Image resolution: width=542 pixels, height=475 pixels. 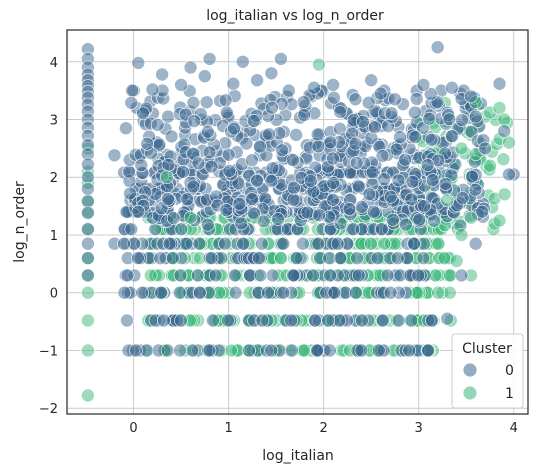 I want to click on legend: Cluster 0 1, so click(x=487, y=371).